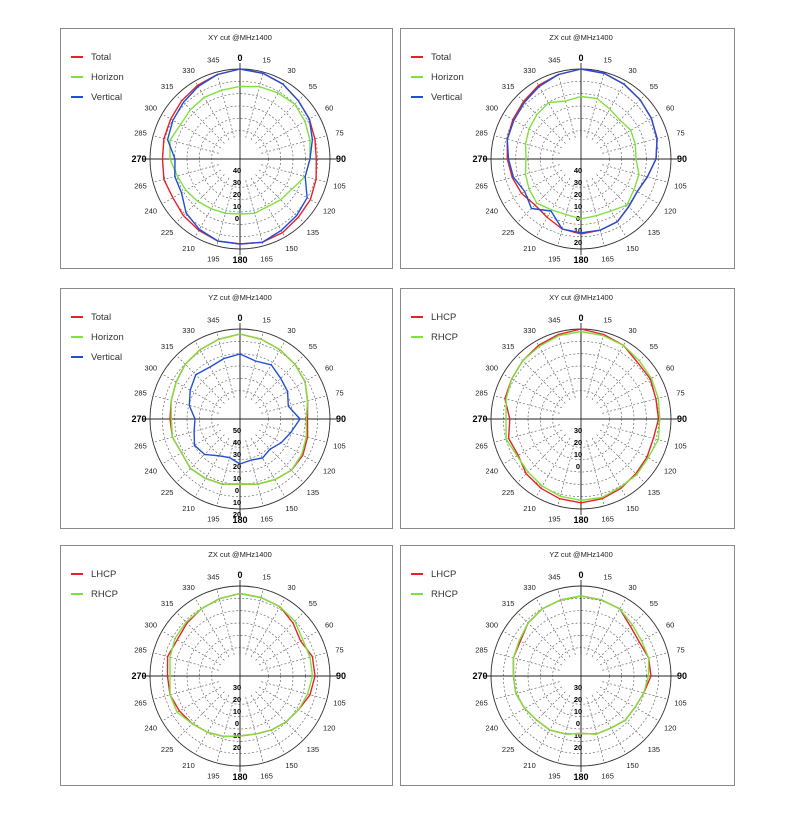  What do you see at coordinates (291, 70) in the screenshot?
I see `angle-tick-label: 30` at bounding box center [291, 70].